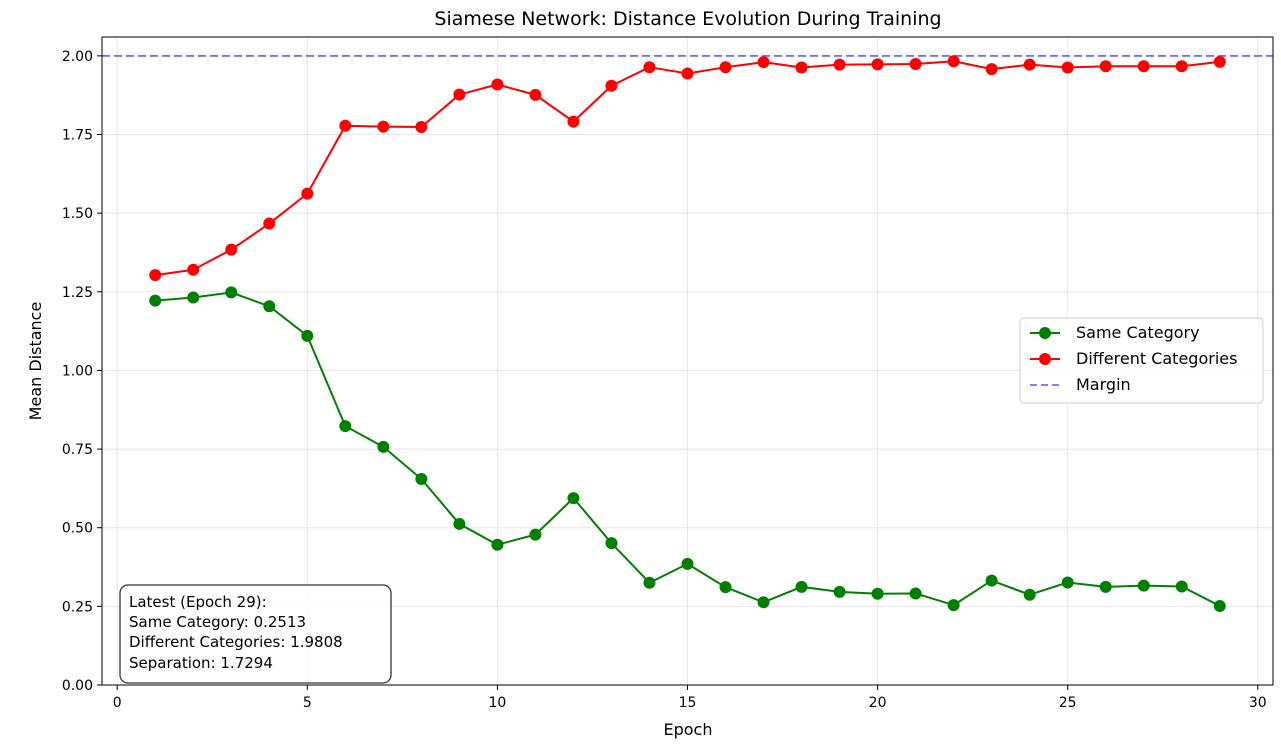 Image resolution: width=1281 pixels, height=752 pixels. I want to click on y-tick-label: 1.75, so click(77, 136).